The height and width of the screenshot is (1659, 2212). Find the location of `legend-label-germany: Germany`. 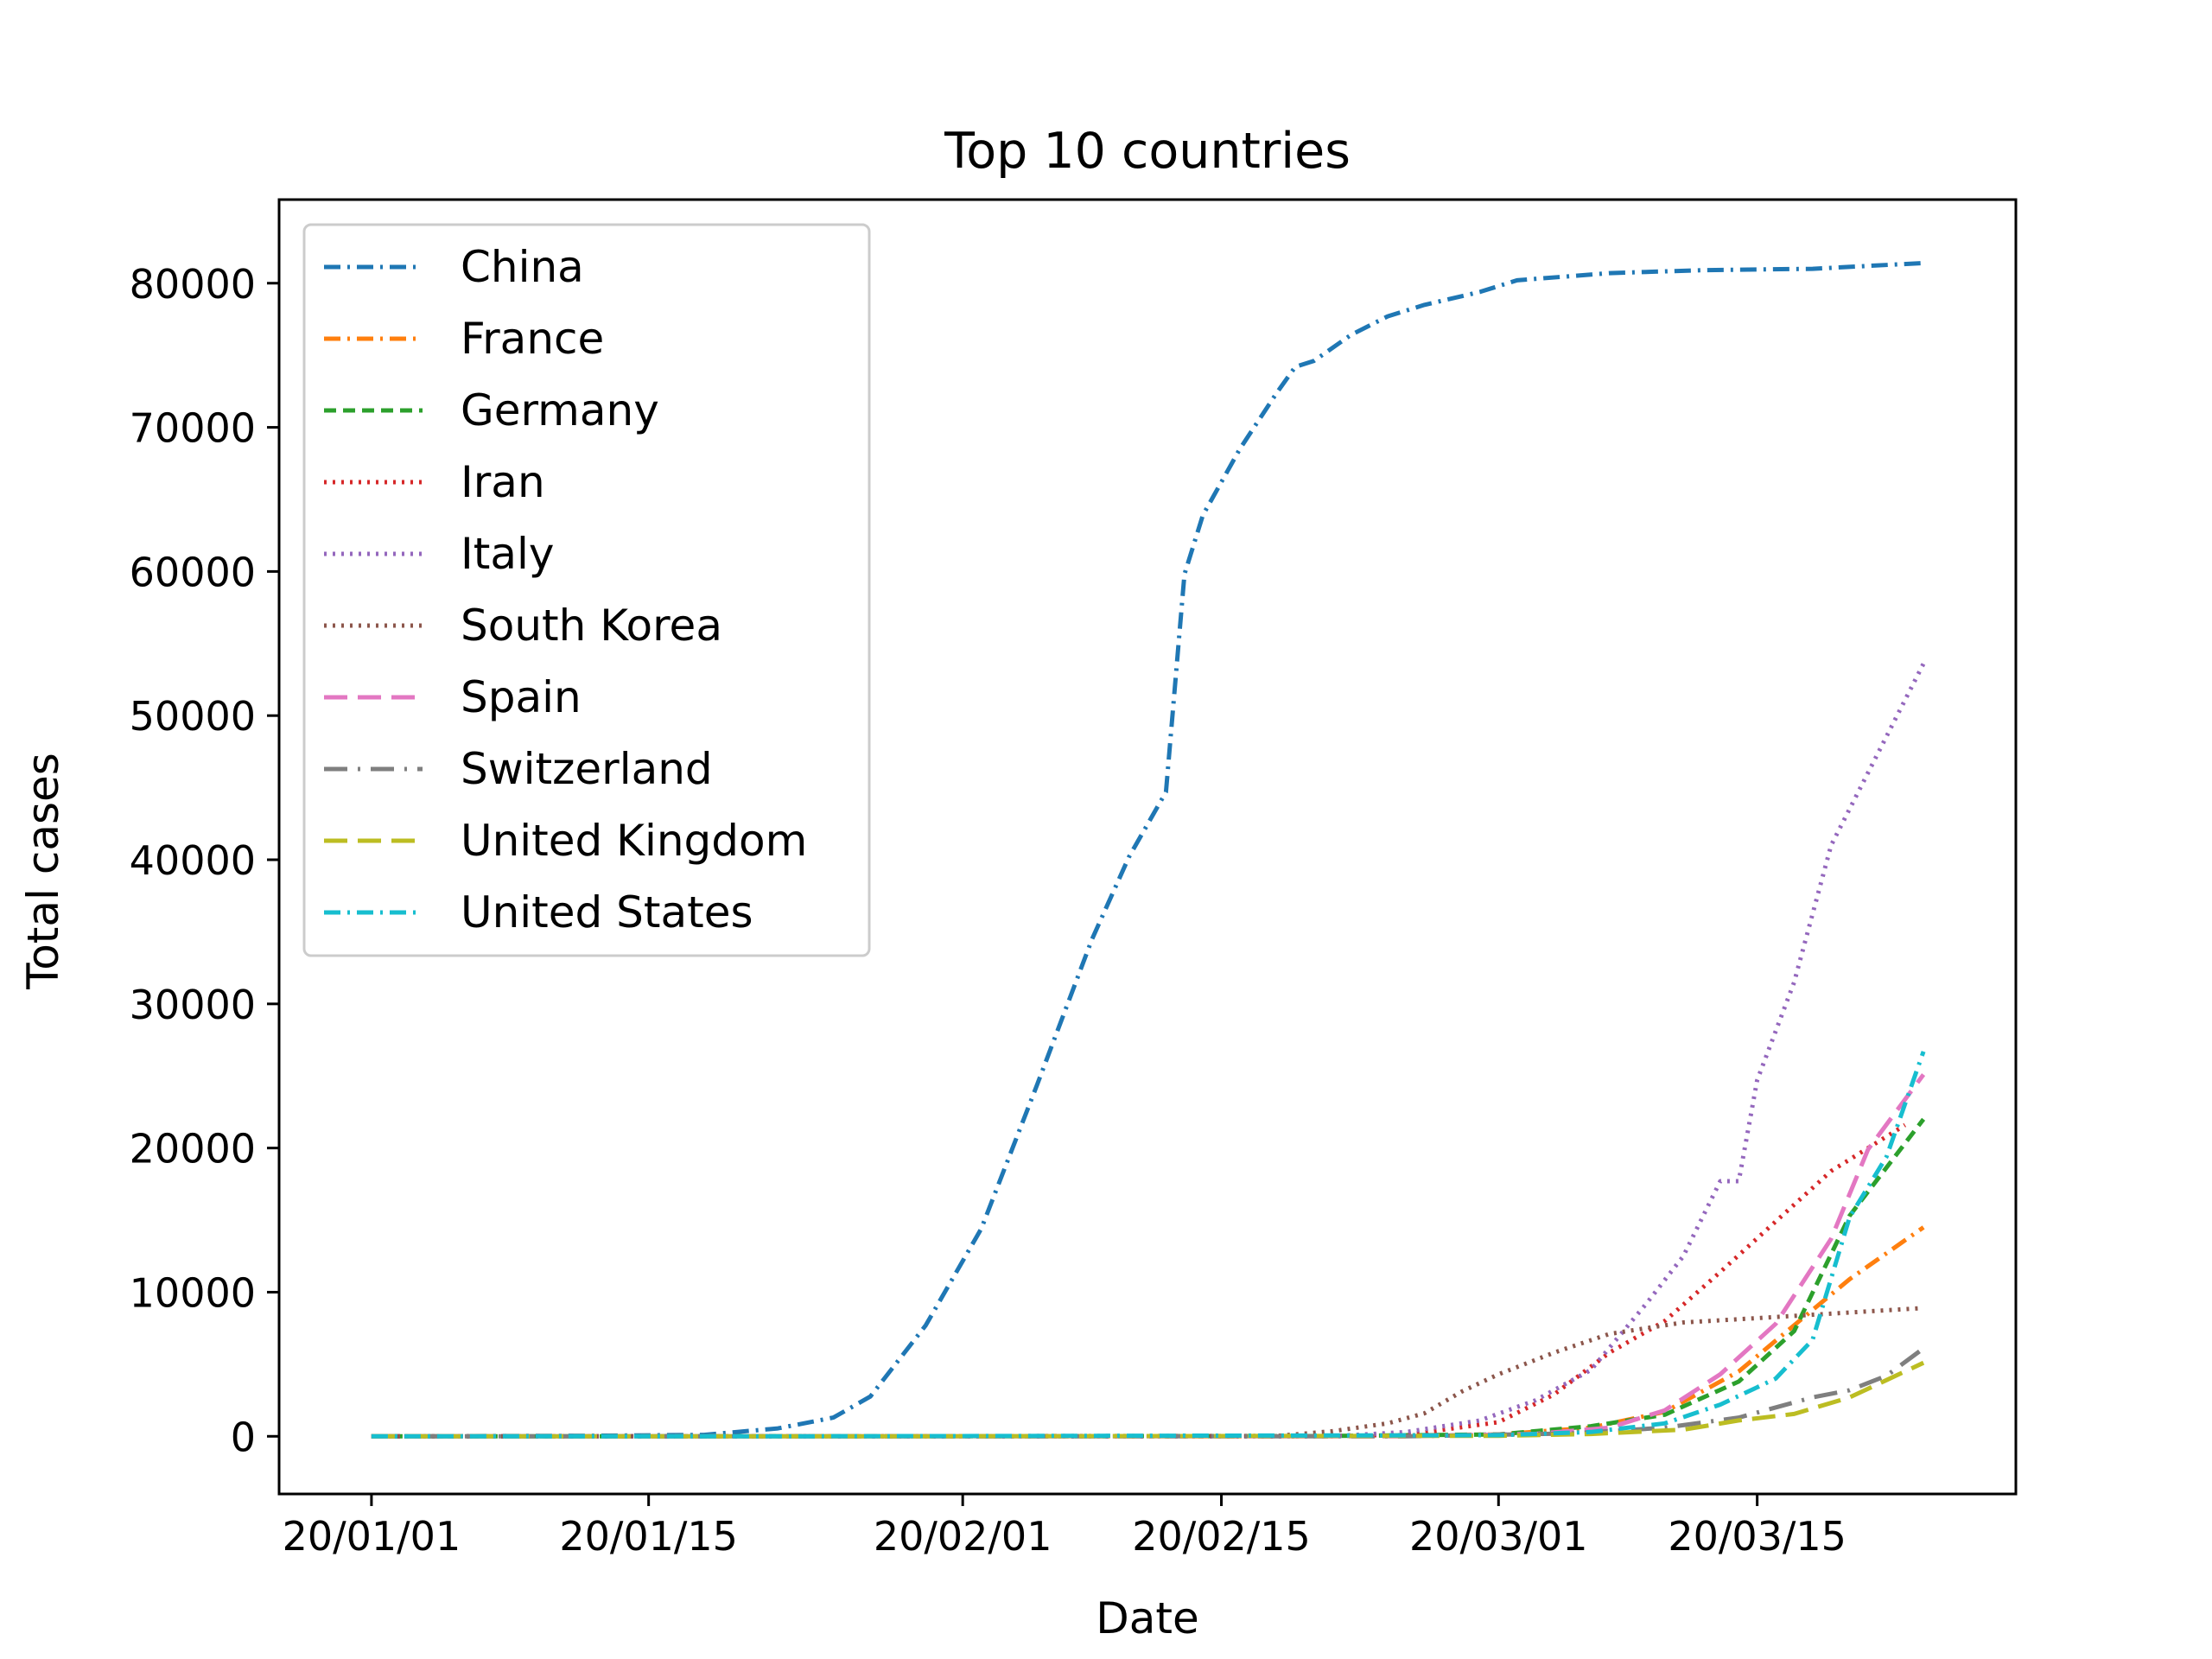

legend-label-germany: Germany is located at coordinates (560, 410).